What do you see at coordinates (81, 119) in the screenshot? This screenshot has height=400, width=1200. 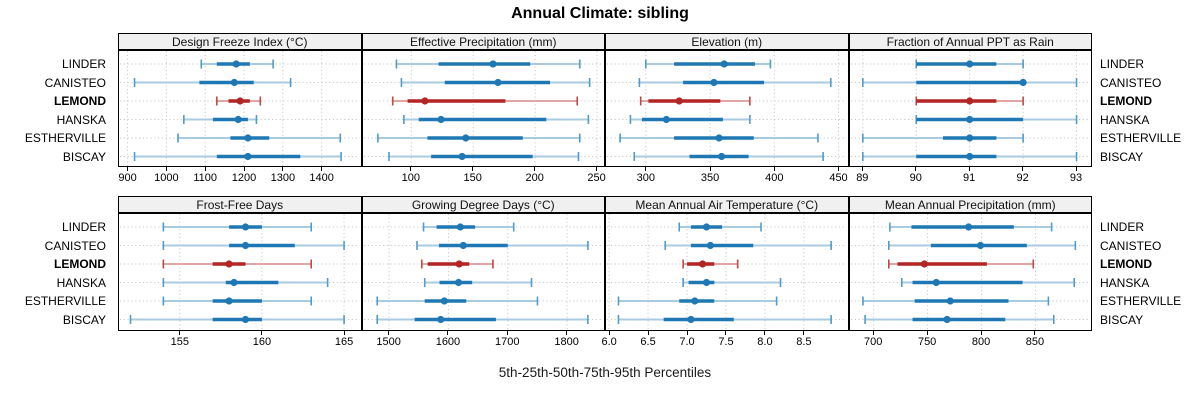 I see `site-label-left-hanska: HANSKA` at bounding box center [81, 119].